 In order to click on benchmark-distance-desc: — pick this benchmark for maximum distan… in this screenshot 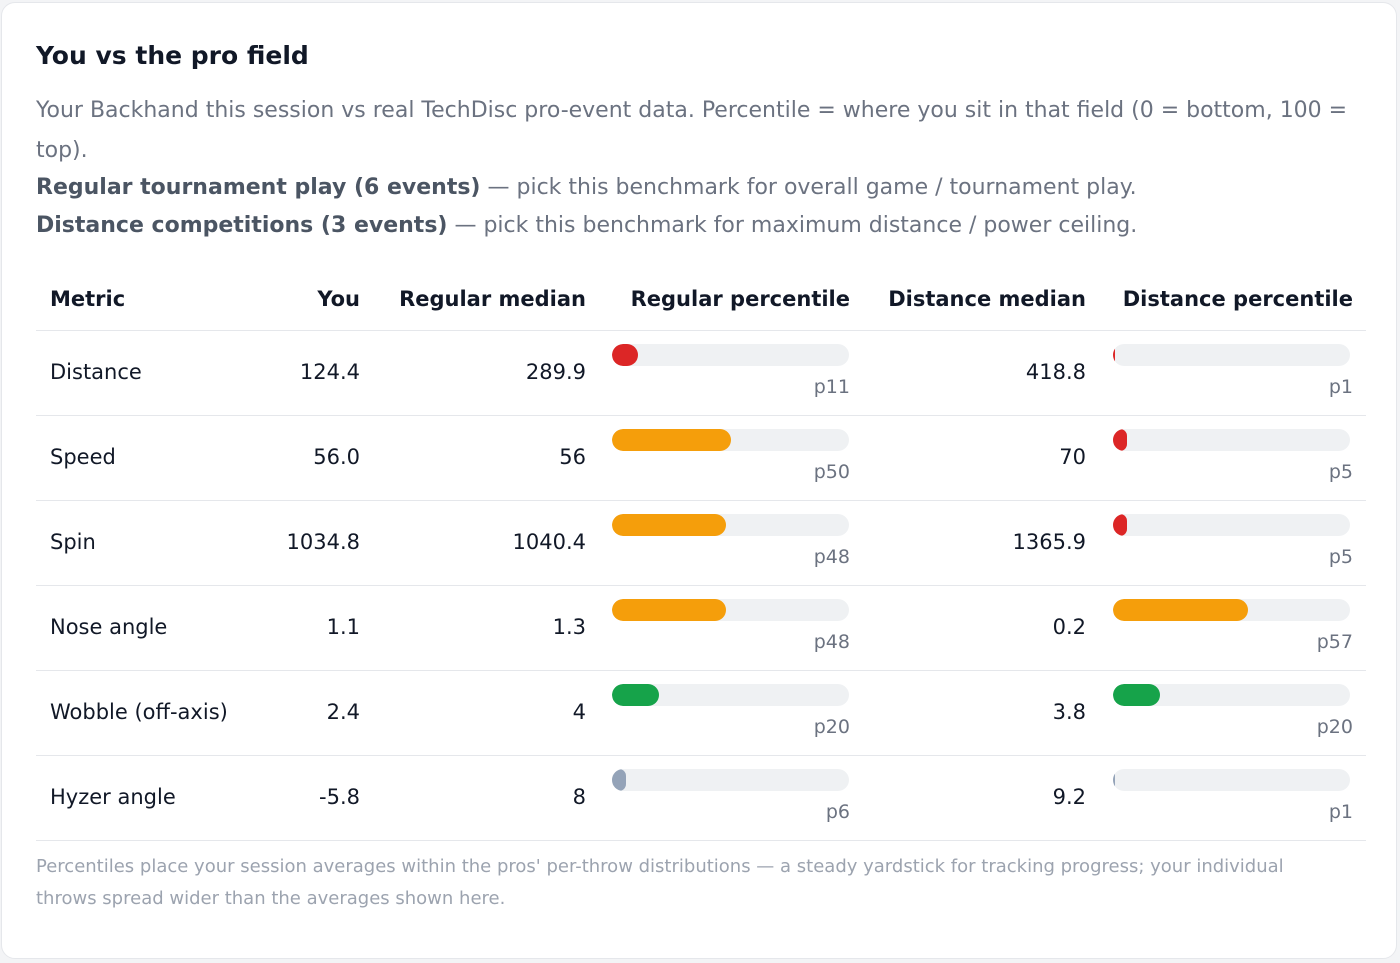, I will do `click(792, 225)`.